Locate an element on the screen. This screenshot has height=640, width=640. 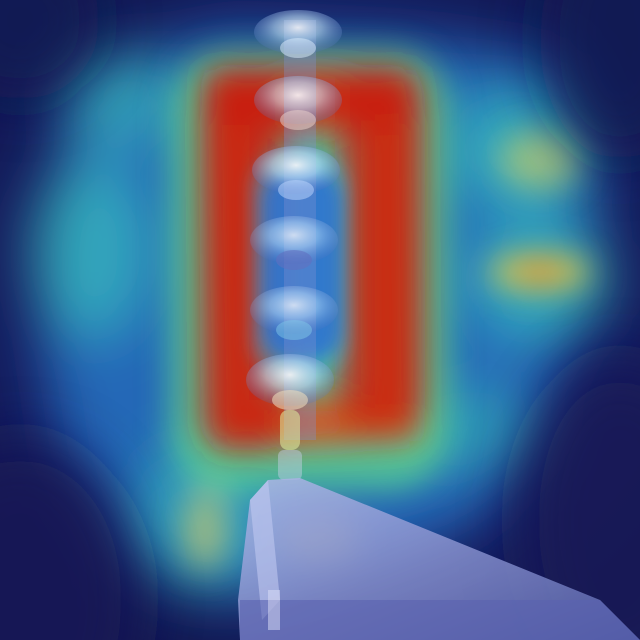
insulator-fitting is located at coordinates (290, 445).